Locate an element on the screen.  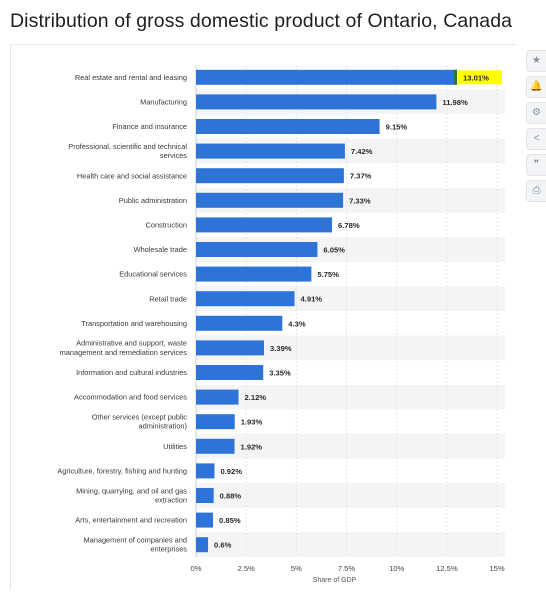
category-label-line: Finance and insurance is located at coordinates (149, 126).